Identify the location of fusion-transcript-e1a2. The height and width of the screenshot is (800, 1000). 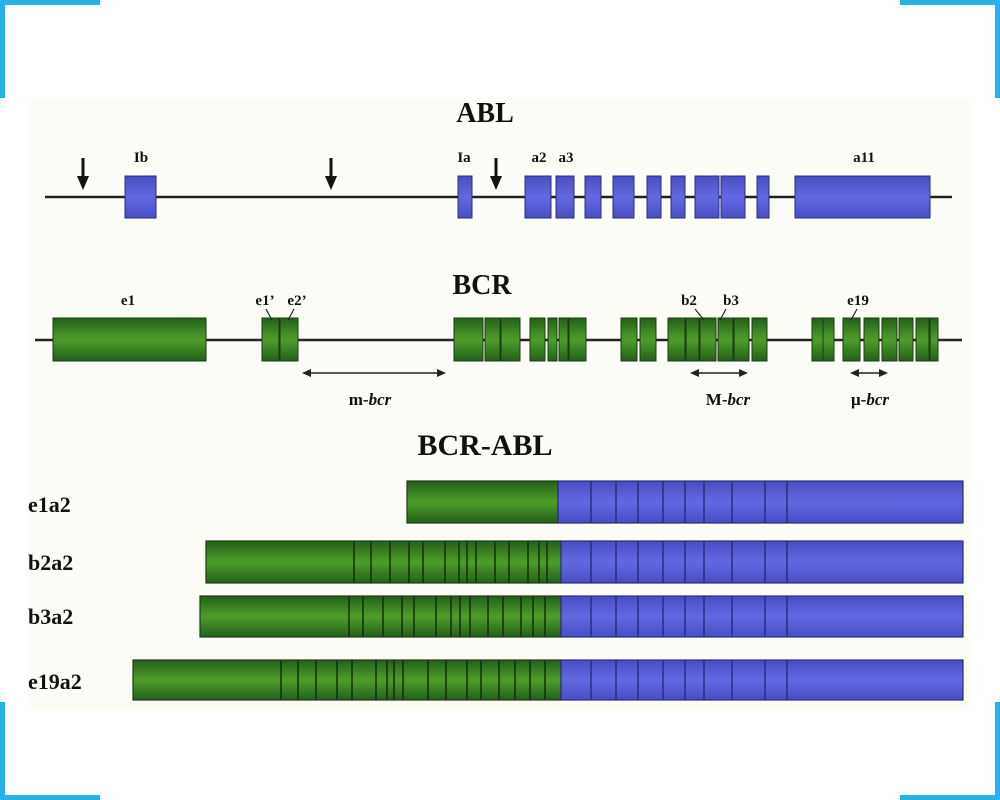
(685, 502).